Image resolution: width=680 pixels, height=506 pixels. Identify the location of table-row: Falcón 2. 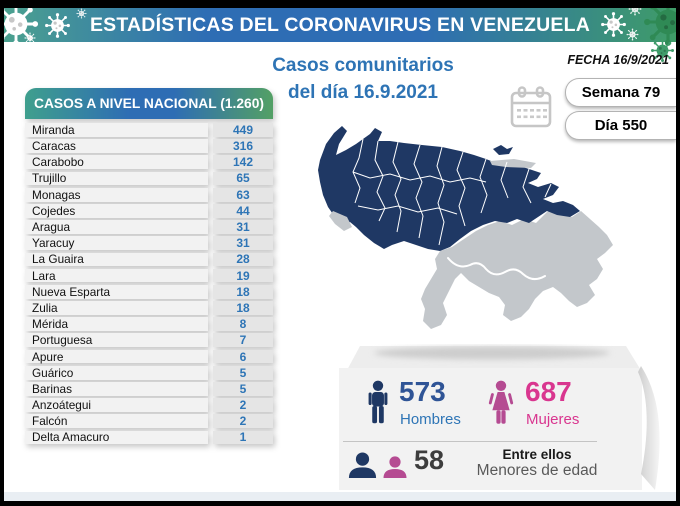
(149, 421).